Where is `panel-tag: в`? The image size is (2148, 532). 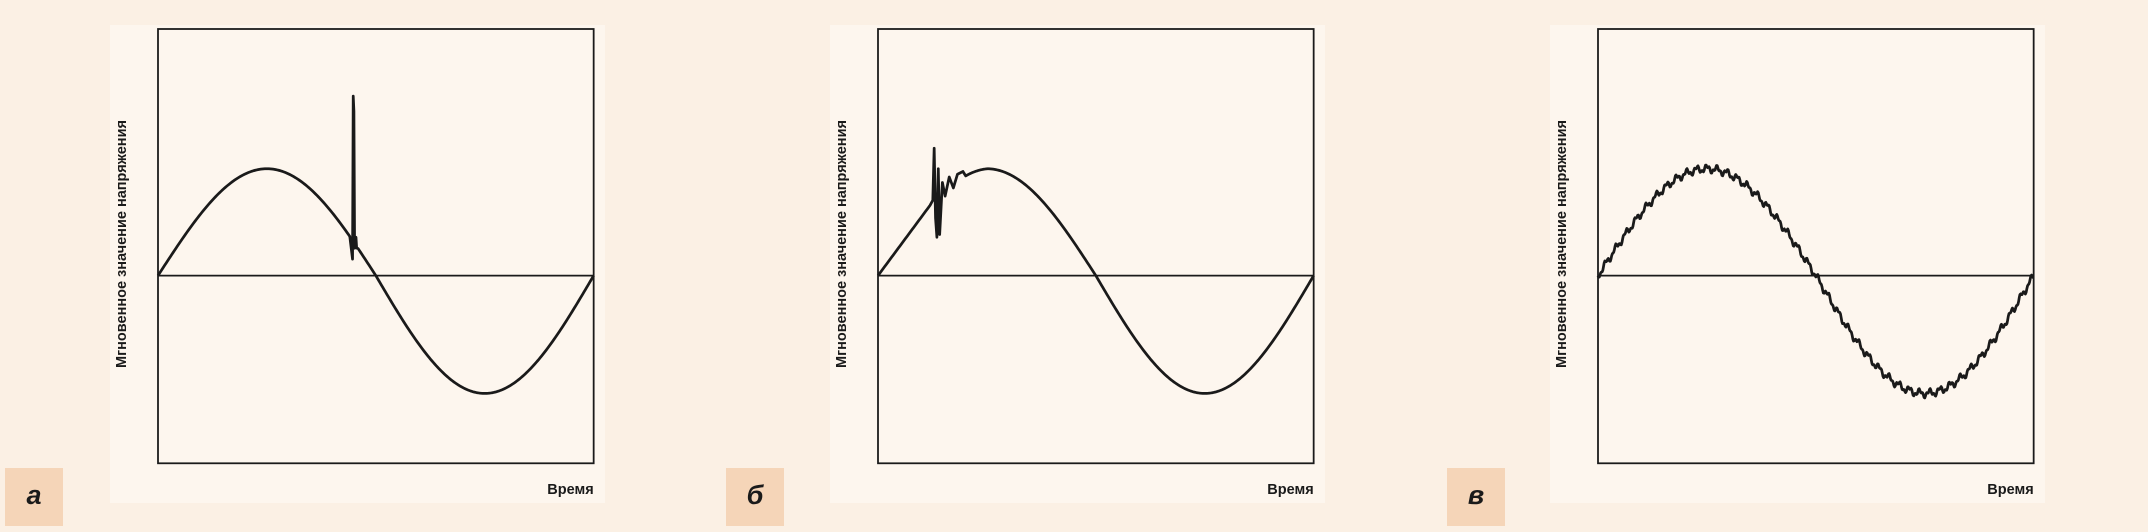
panel-tag: в is located at coordinates (1476, 495).